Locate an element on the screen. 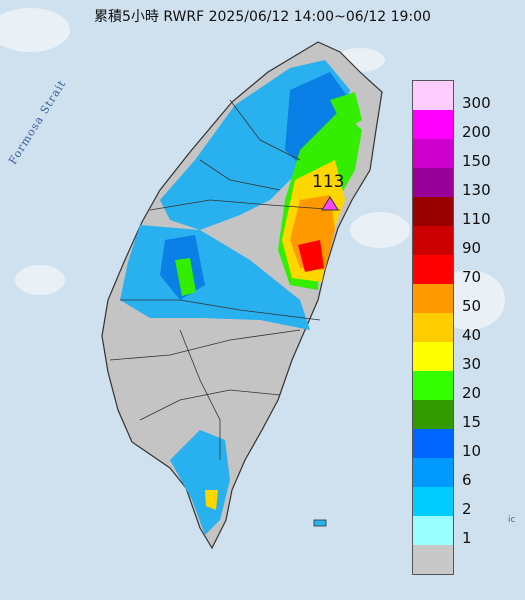 Image resolution: width=525 pixels, height=600 pixels. rainfall-legend is located at coordinates (433, 327).